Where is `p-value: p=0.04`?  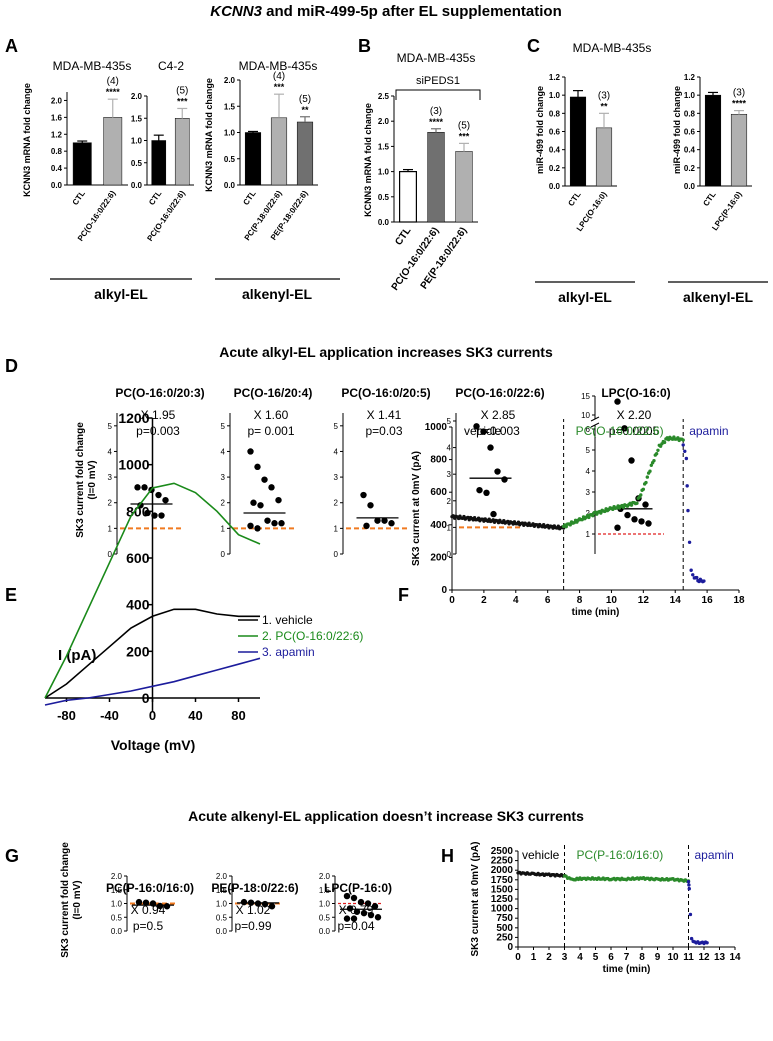
p-value: p=0.04 is located at coordinates (355, 926).